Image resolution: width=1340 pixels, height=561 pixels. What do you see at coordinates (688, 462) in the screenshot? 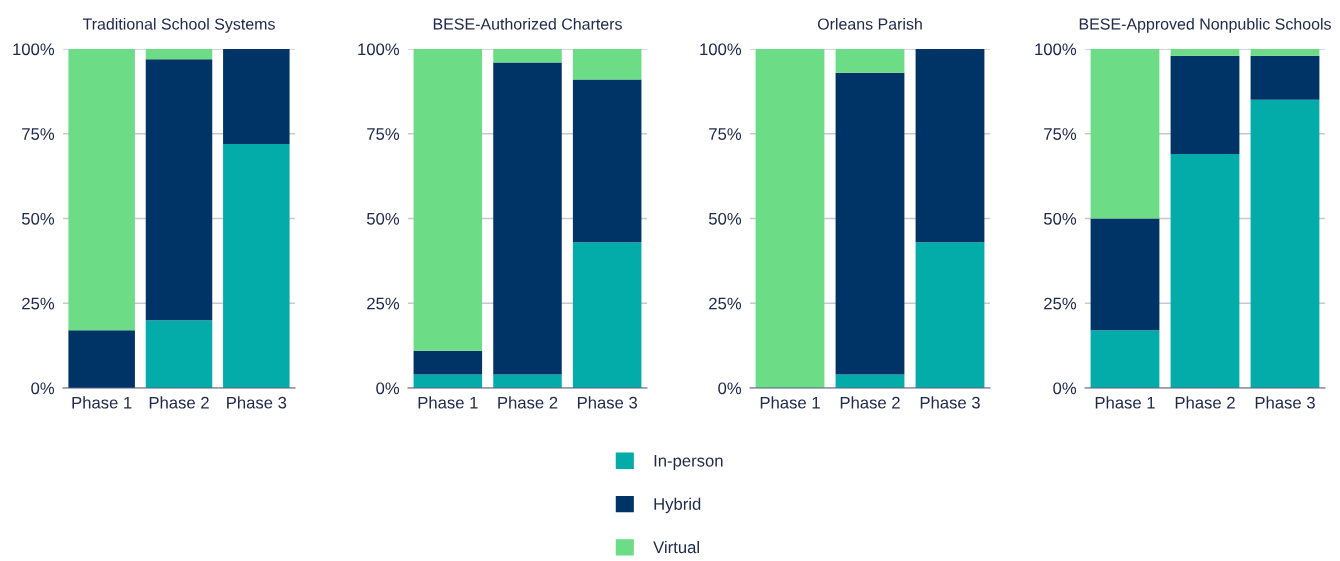
I see `legend-label: In-person` at bounding box center [688, 462].